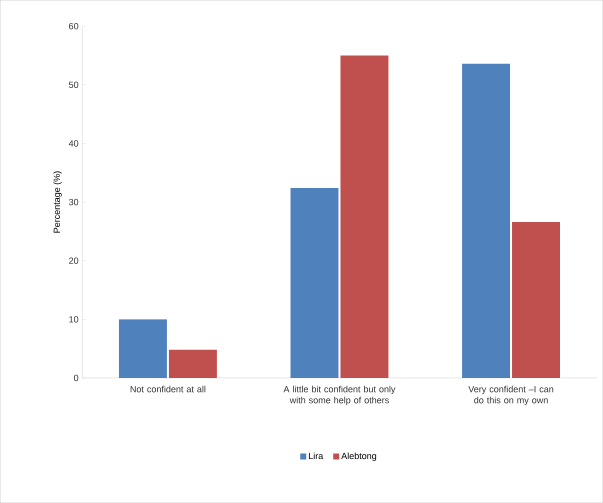 The width and height of the screenshot is (603, 503). Describe the element at coordinates (358, 456) in the screenshot. I see `legend-label: Alebtong` at that location.